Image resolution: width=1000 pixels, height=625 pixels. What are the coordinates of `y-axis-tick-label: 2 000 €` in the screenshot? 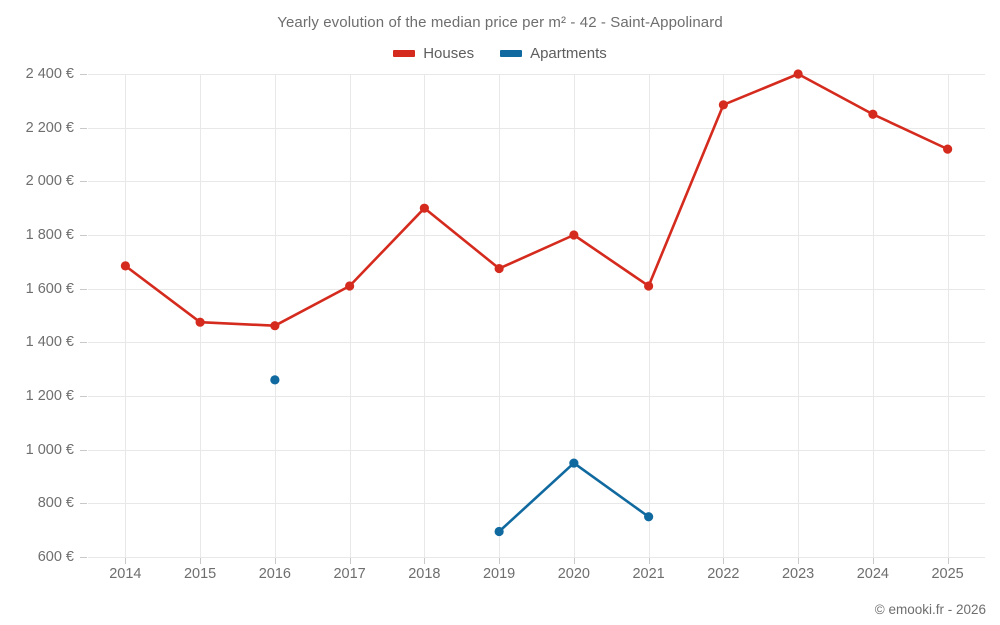 It's located at (49, 181).